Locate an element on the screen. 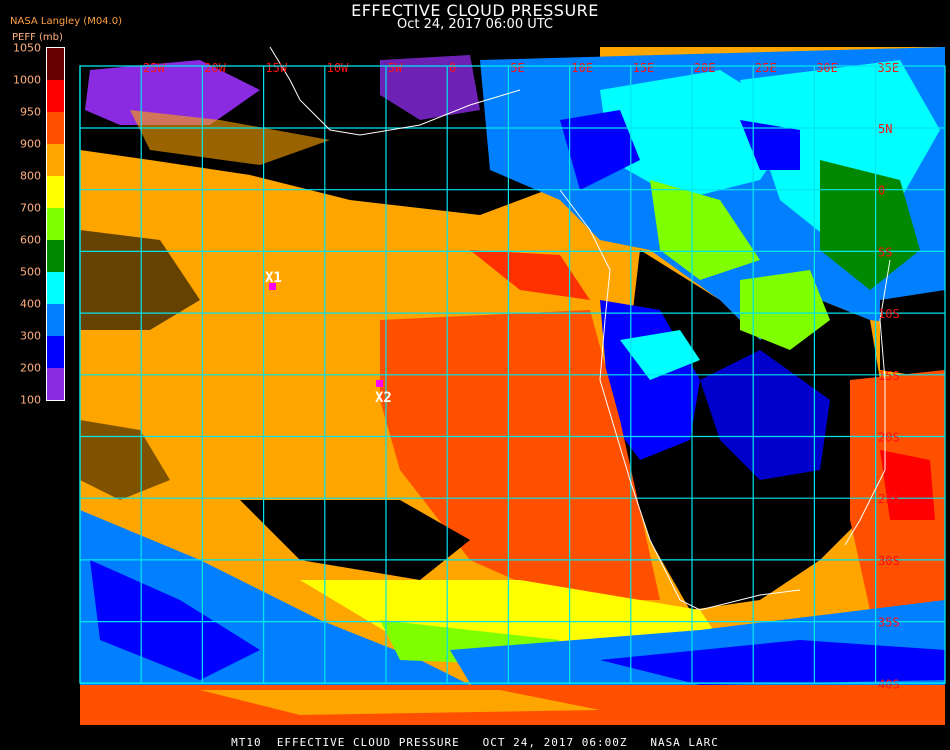  longitude-label: 20E is located at coordinates (705, 68).